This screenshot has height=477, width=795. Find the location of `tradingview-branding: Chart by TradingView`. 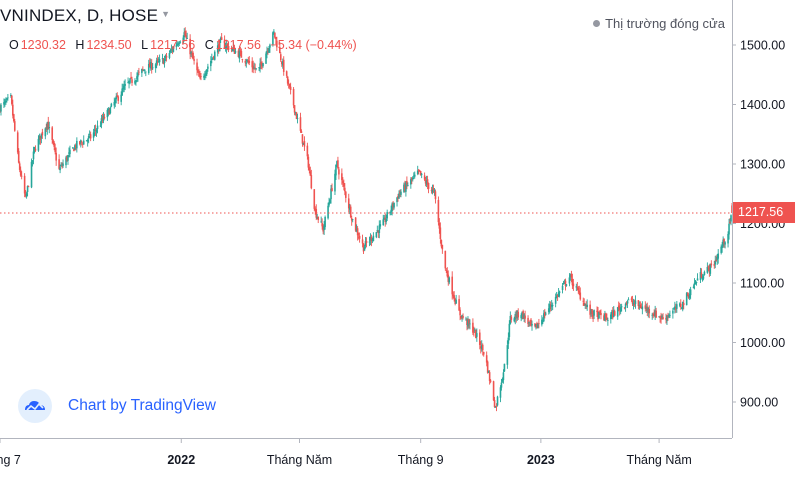

tradingview-branding: Chart by TradingView is located at coordinates (117, 406).